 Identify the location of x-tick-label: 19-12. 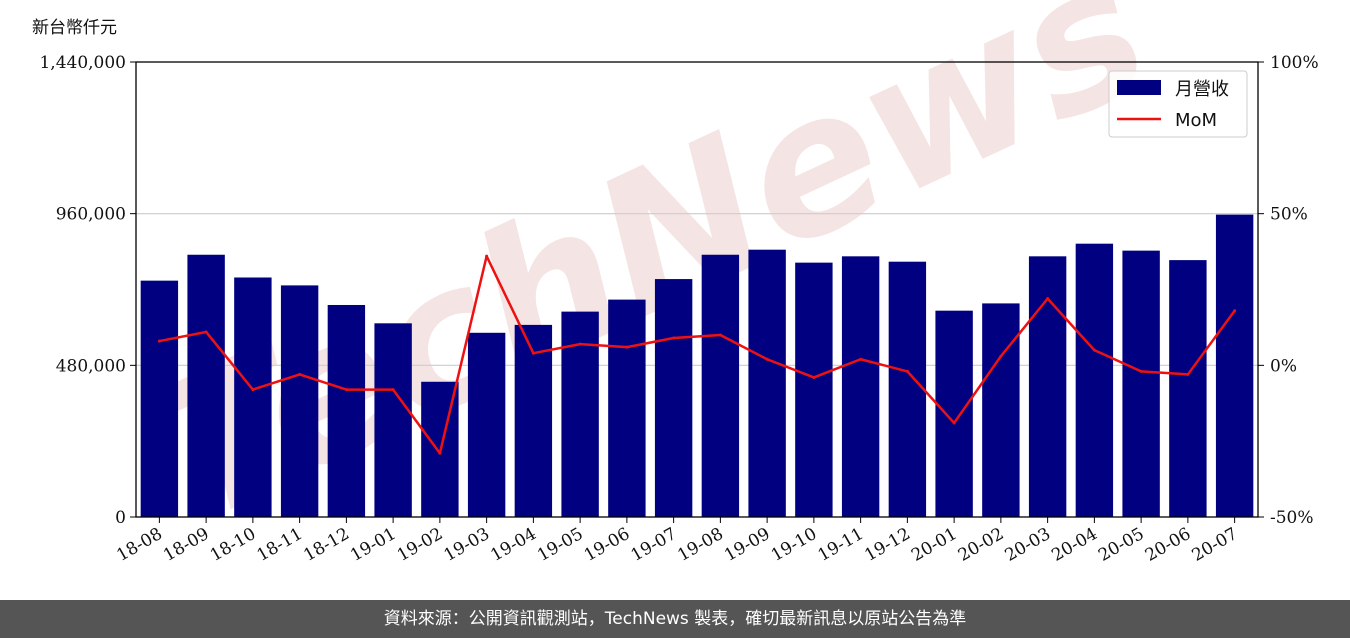
(887, 545).